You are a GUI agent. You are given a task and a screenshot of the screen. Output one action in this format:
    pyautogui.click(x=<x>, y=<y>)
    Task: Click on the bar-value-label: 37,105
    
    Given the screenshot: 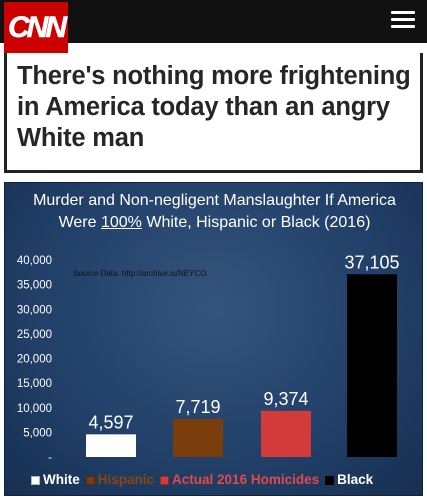 What is the action you would take?
    pyautogui.click(x=371, y=262)
    